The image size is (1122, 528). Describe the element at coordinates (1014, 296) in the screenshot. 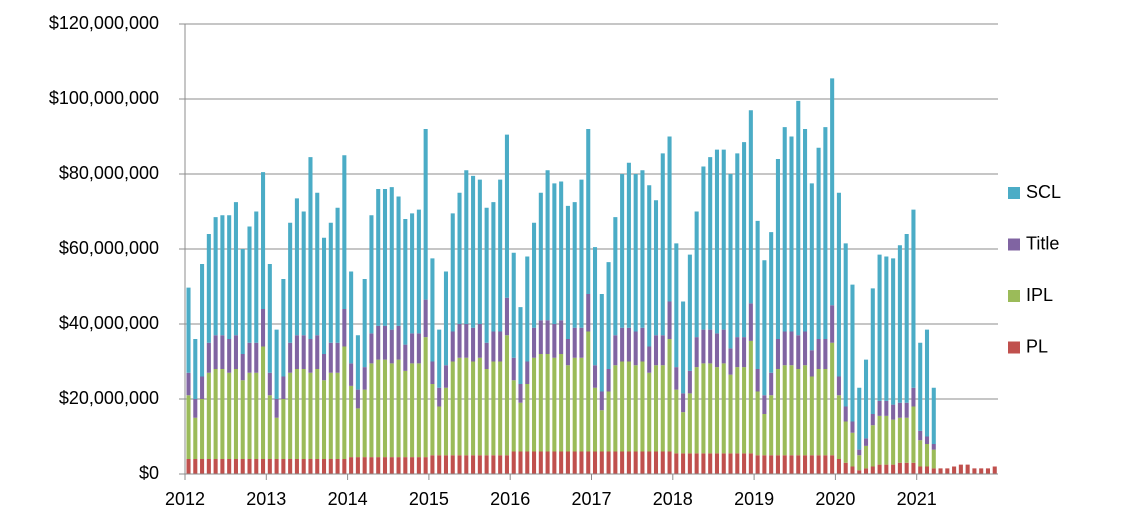

I see `legend-swatch` at that location.